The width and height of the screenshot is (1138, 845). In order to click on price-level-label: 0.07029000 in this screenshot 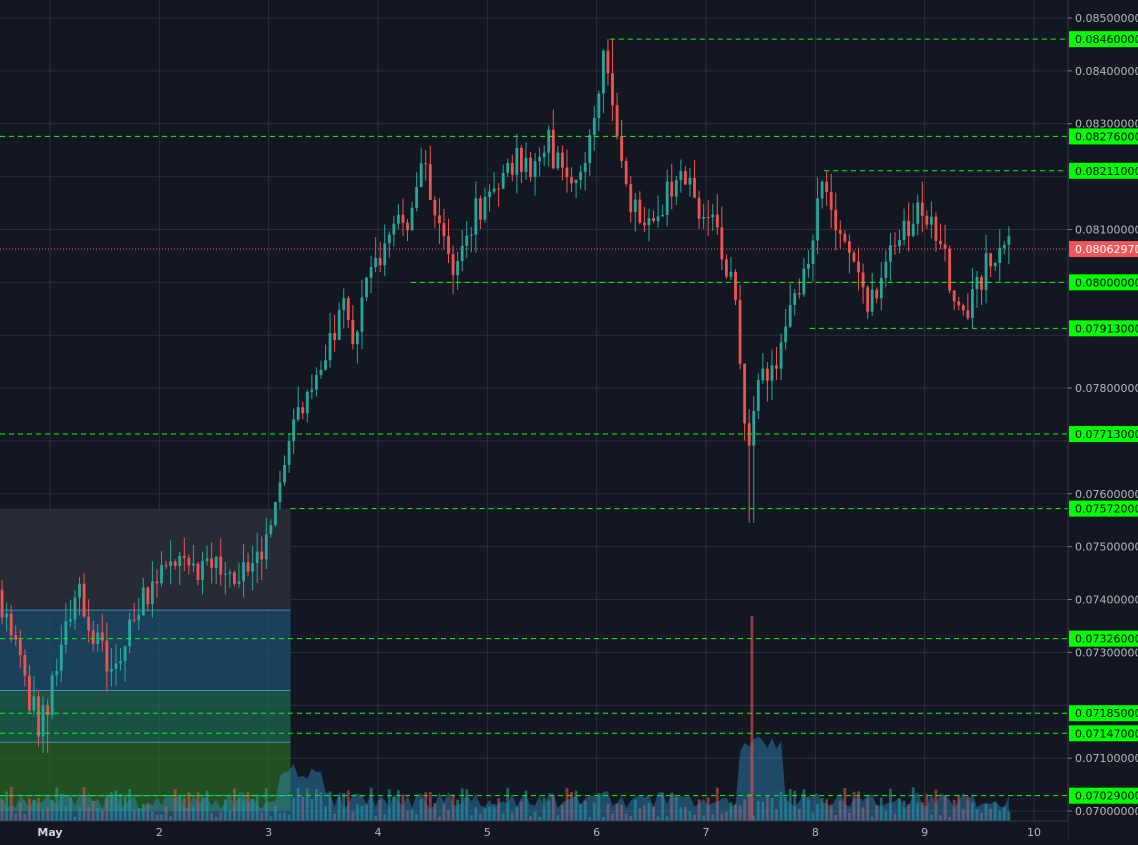, I will do `click(1106, 796)`.